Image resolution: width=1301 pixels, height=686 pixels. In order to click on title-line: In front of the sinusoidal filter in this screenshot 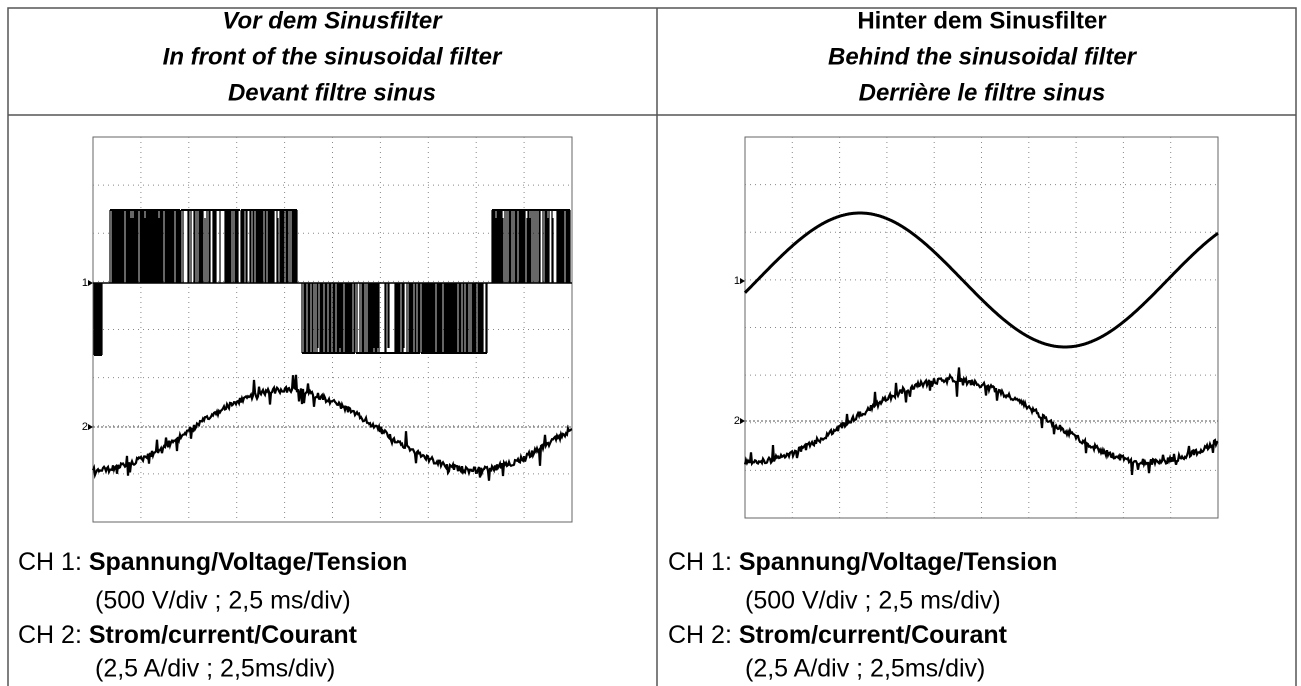, I will do `click(333, 56)`.